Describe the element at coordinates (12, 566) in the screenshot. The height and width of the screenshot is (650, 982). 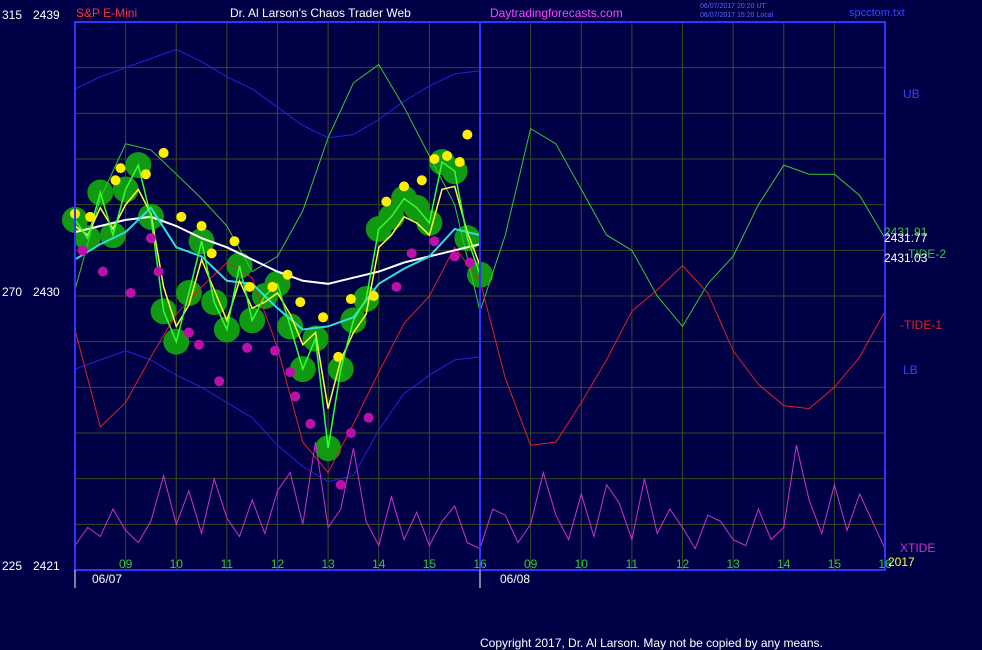
I see `y-code-bottom: 225` at that location.